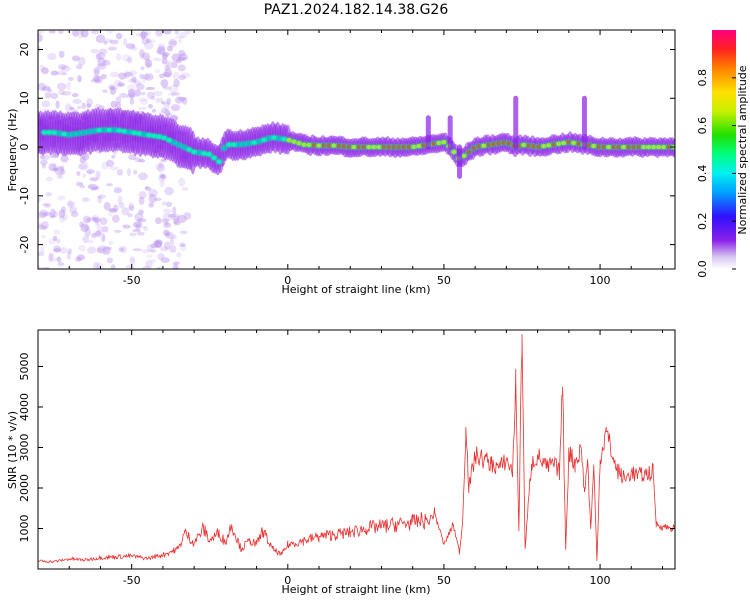  Describe the element at coordinates (702, 269) in the screenshot. I see `colorbar-tick-label: 0.0` at that location.